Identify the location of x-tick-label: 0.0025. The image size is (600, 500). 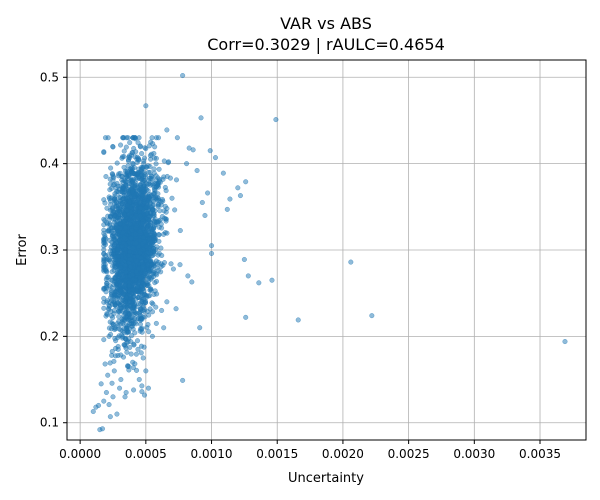
(409, 454).